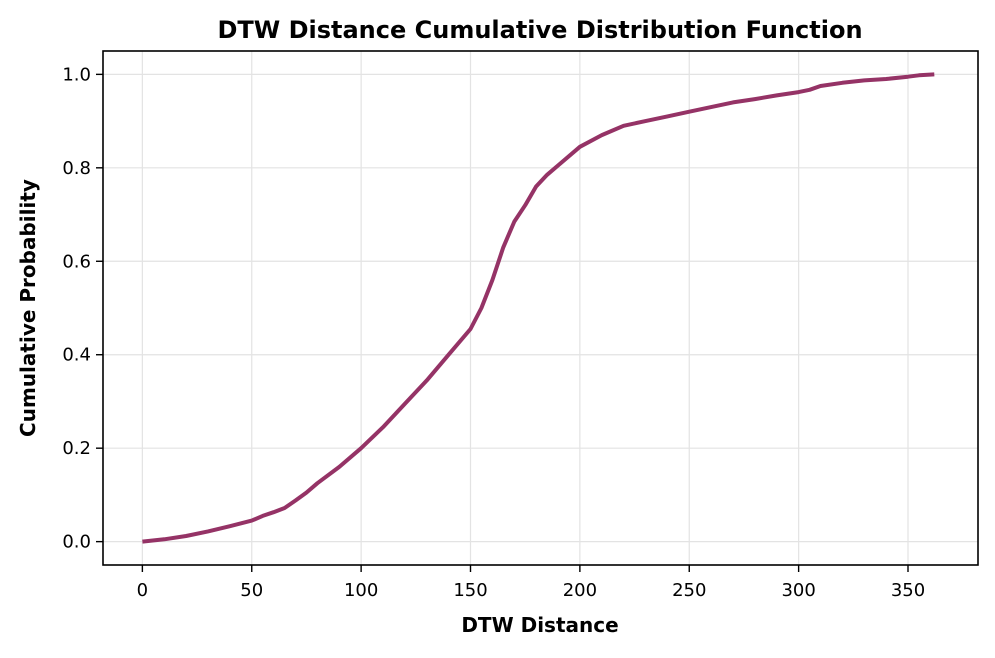 Image resolution: width=995 pixels, height=658 pixels. Describe the element at coordinates (798, 590) in the screenshot. I see `x-tick-label: 300` at that location.